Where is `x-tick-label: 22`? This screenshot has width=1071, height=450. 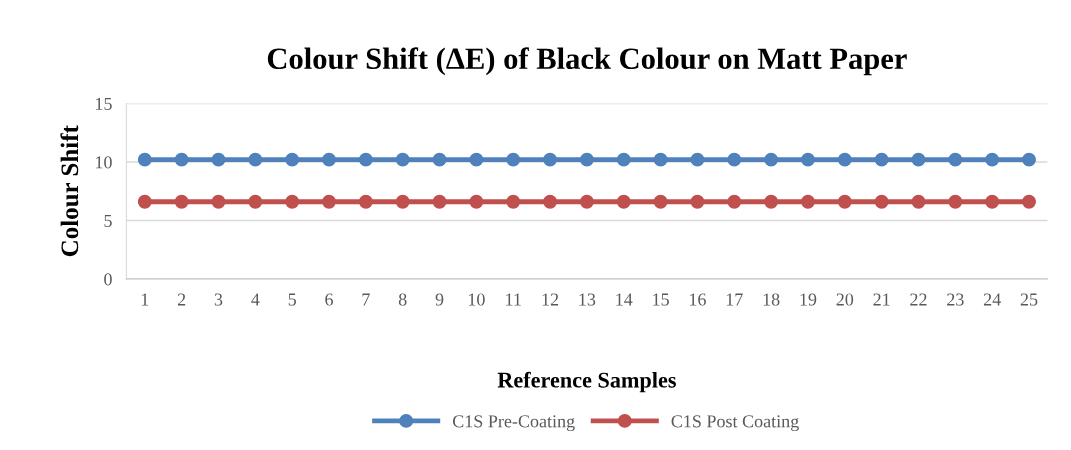 x-tick-label: 22 is located at coordinates (918, 299).